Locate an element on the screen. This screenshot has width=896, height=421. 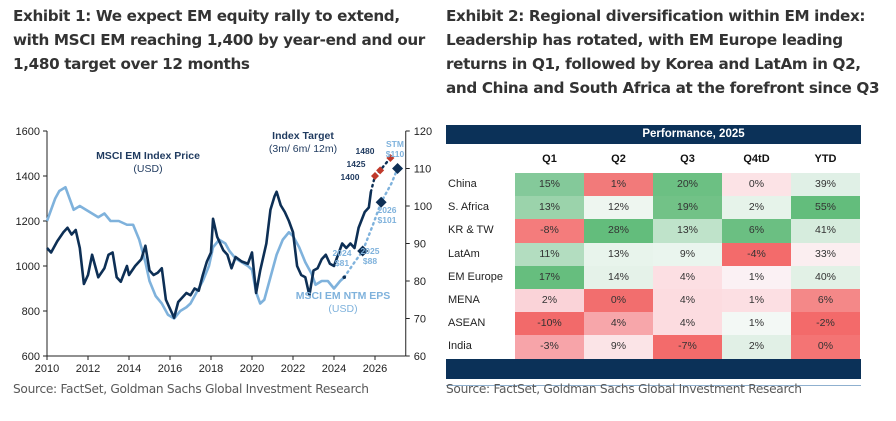
row-label: S. Africa is located at coordinates (468, 207).